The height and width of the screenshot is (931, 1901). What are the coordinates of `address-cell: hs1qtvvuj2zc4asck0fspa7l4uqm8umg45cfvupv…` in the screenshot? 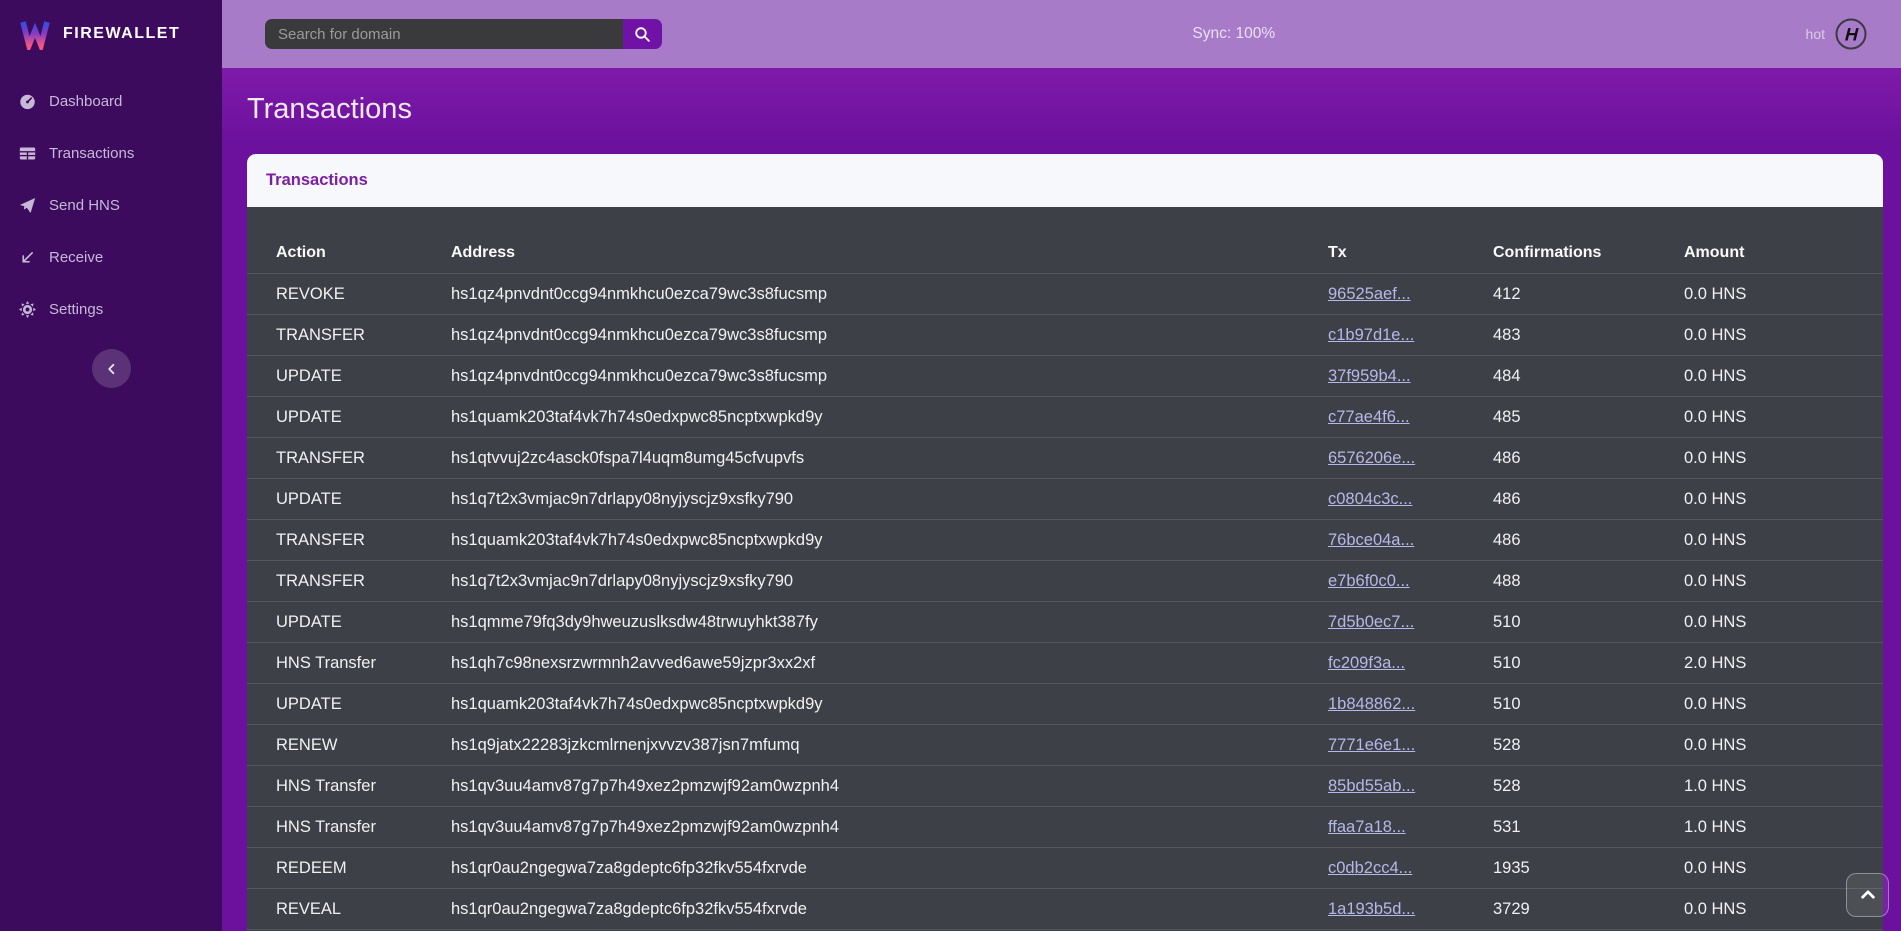 It's located at (628, 457).